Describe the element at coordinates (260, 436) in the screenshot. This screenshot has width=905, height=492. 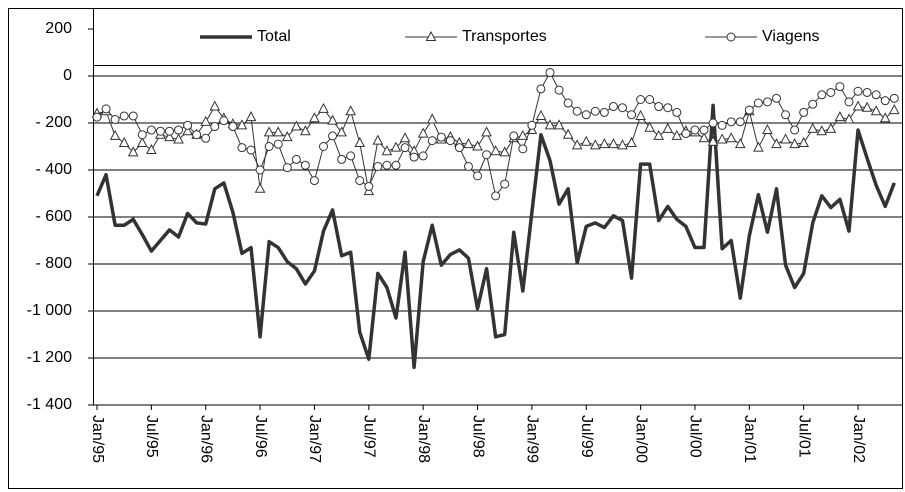
I see `x-tick-label: Jul/96` at that location.